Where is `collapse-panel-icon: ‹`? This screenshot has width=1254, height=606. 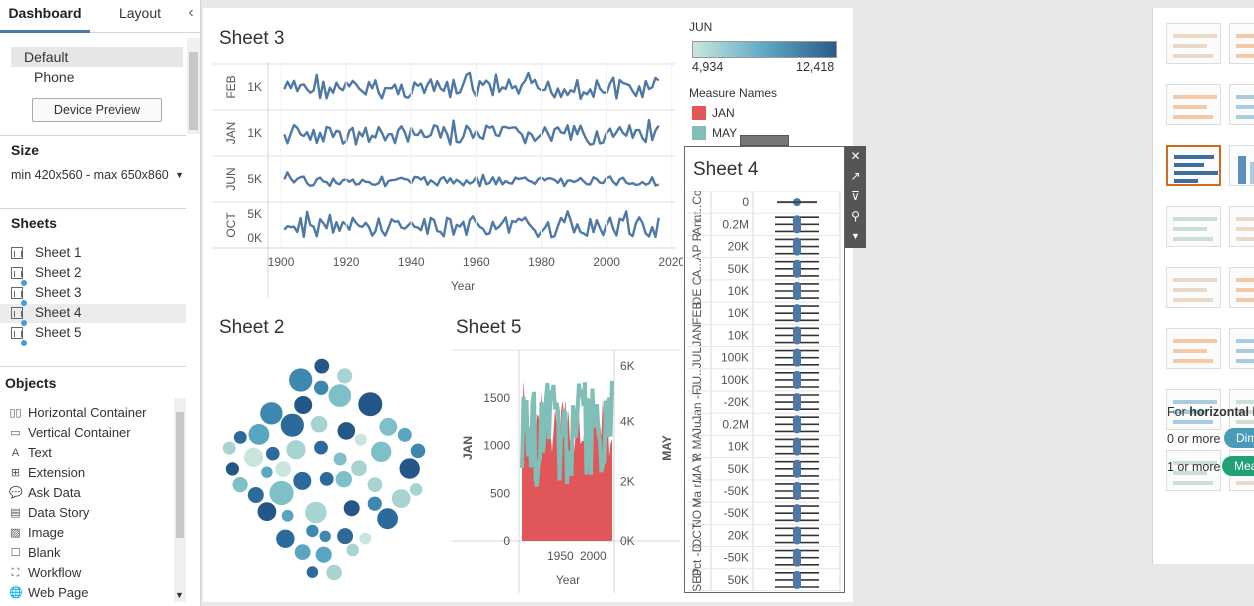
collapse-panel-icon: ‹ is located at coordinates (191, 12).